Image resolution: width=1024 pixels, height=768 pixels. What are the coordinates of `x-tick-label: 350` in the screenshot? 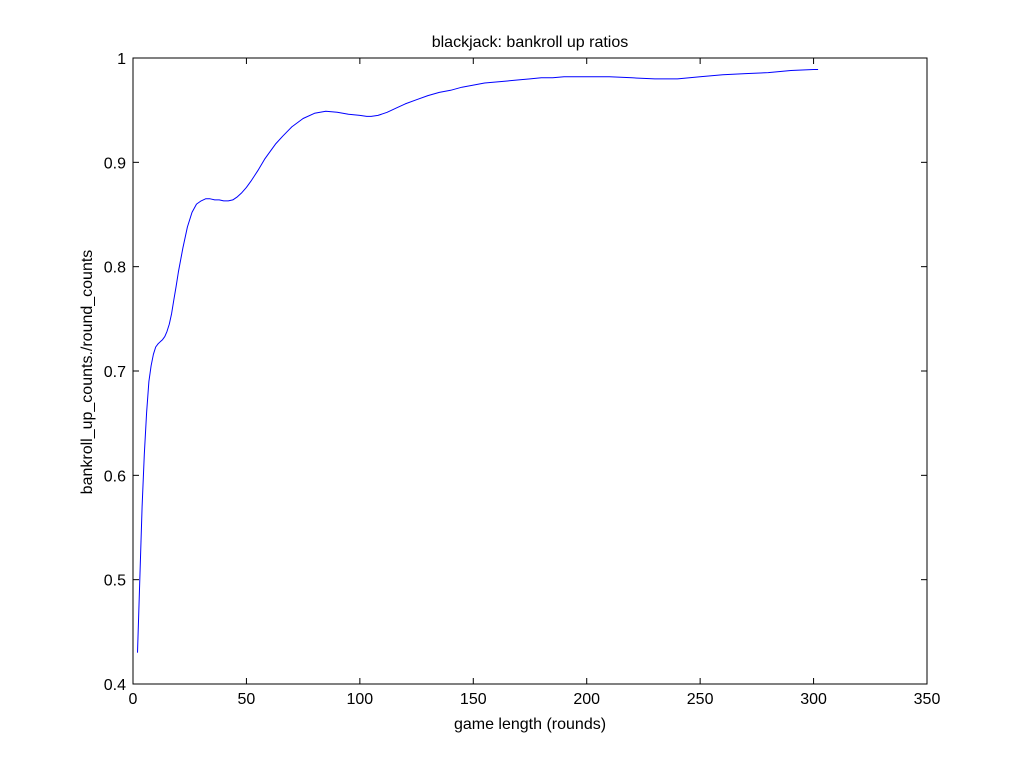 It's located at (927, 699).